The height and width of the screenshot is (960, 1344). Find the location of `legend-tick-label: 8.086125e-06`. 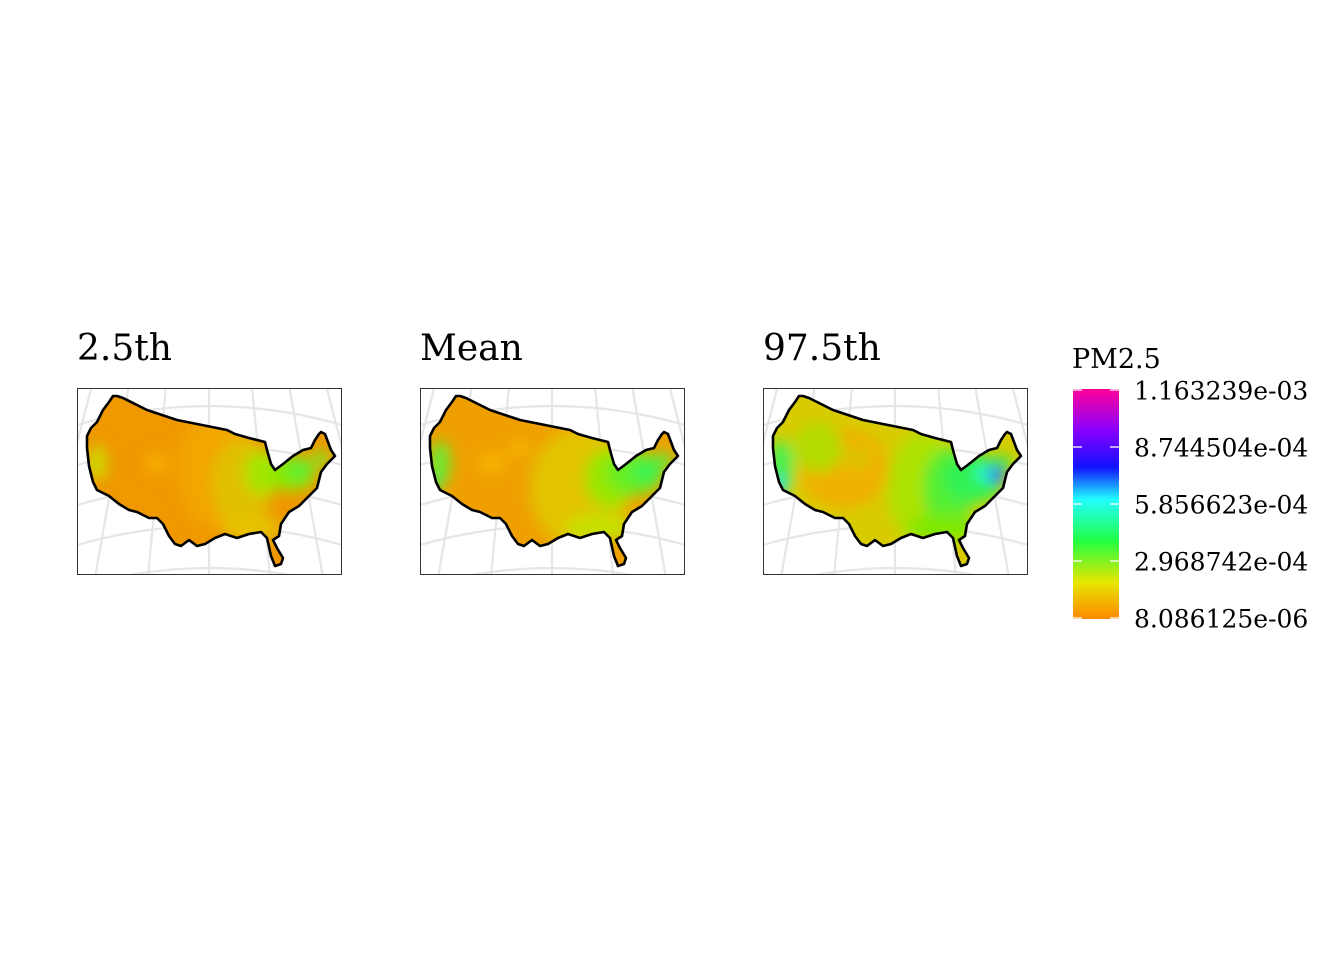

legend-tick-label: 8.086125e-06 is located at coordinates (1221, 619).